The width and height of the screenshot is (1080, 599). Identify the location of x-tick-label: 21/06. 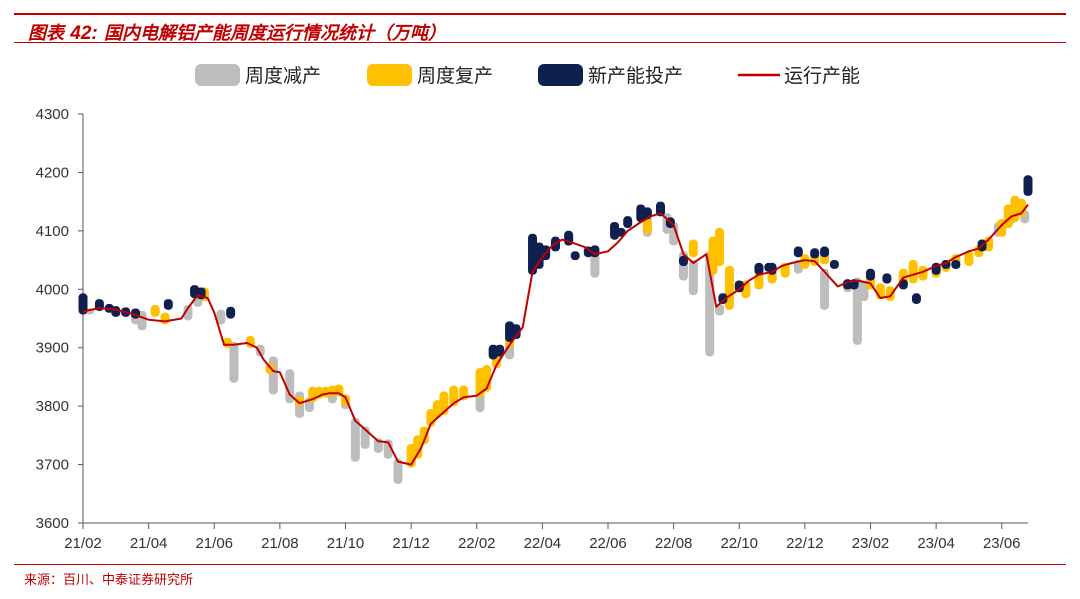
(214, 543).